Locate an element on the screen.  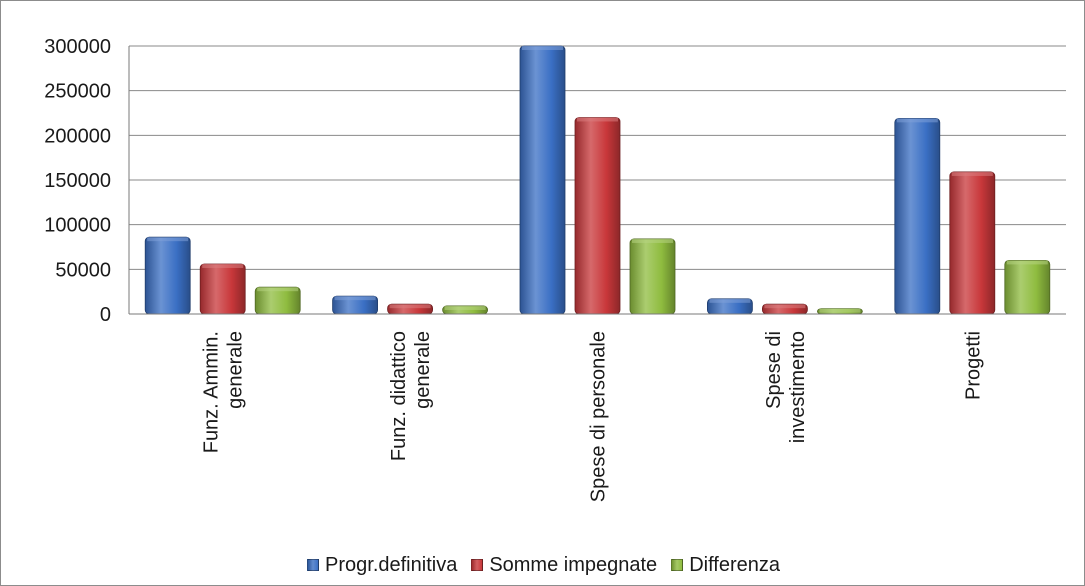
y-tick-label: 200000 is located at coordinates (77, 136).